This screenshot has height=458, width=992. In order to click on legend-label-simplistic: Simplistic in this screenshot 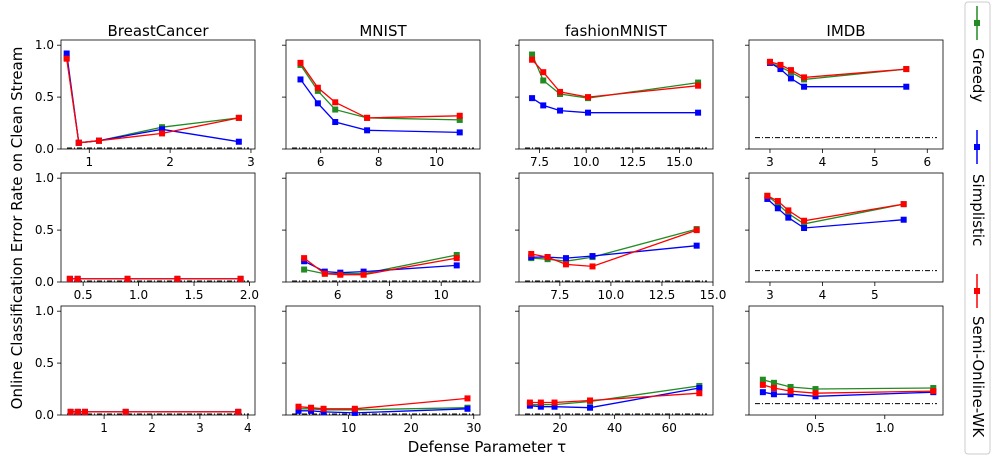, I will do `click(978, 210)`.